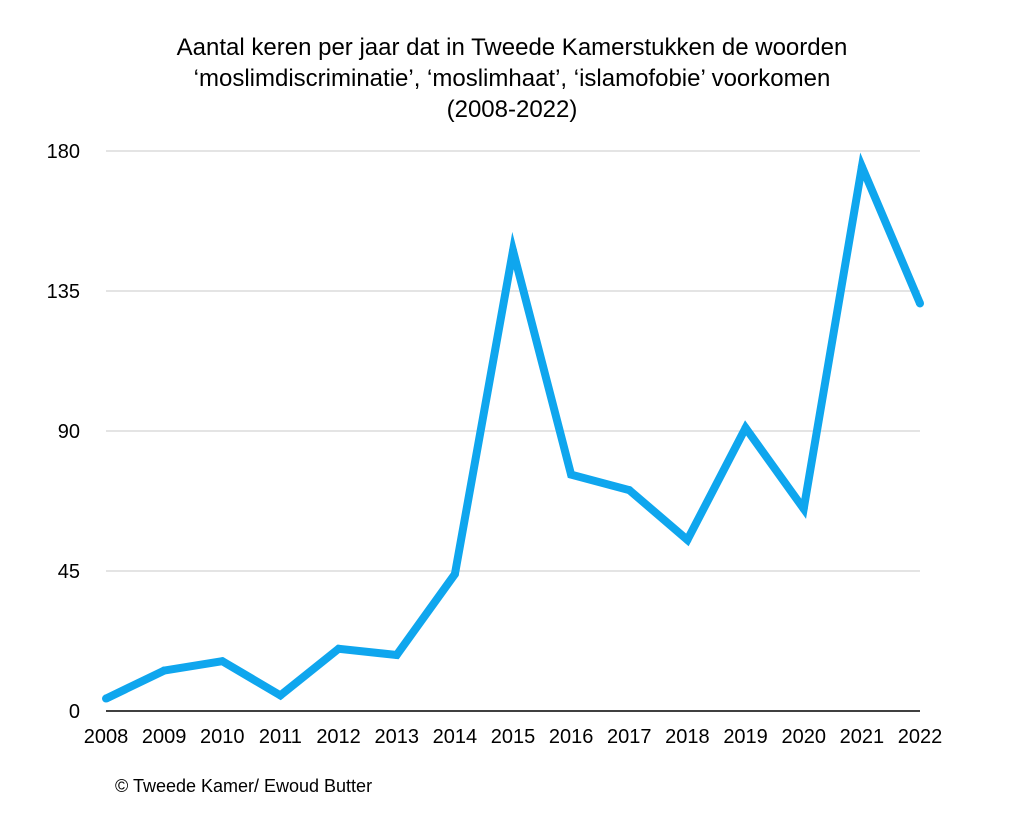 This screenshot has width=1024, height=836. What do you see at coordinates (164, 670) in the screenshot?
I see `data-point-2009` at bounding box center [164, 670].